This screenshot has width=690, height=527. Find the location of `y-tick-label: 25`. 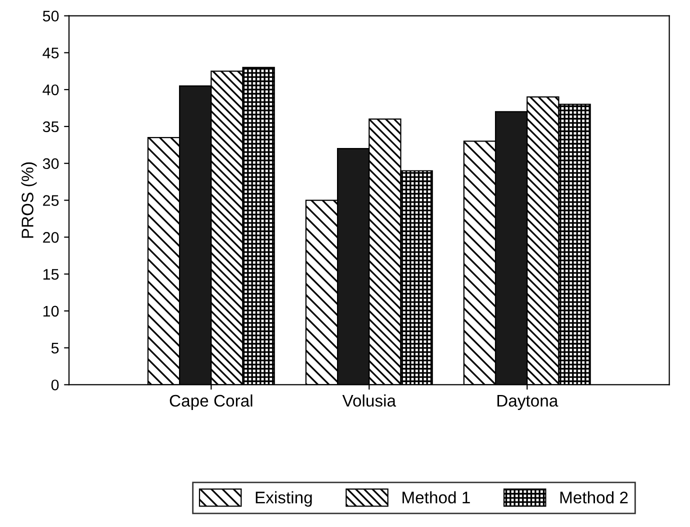

y-tick-label: 25 is located at coordinates (51, 200).